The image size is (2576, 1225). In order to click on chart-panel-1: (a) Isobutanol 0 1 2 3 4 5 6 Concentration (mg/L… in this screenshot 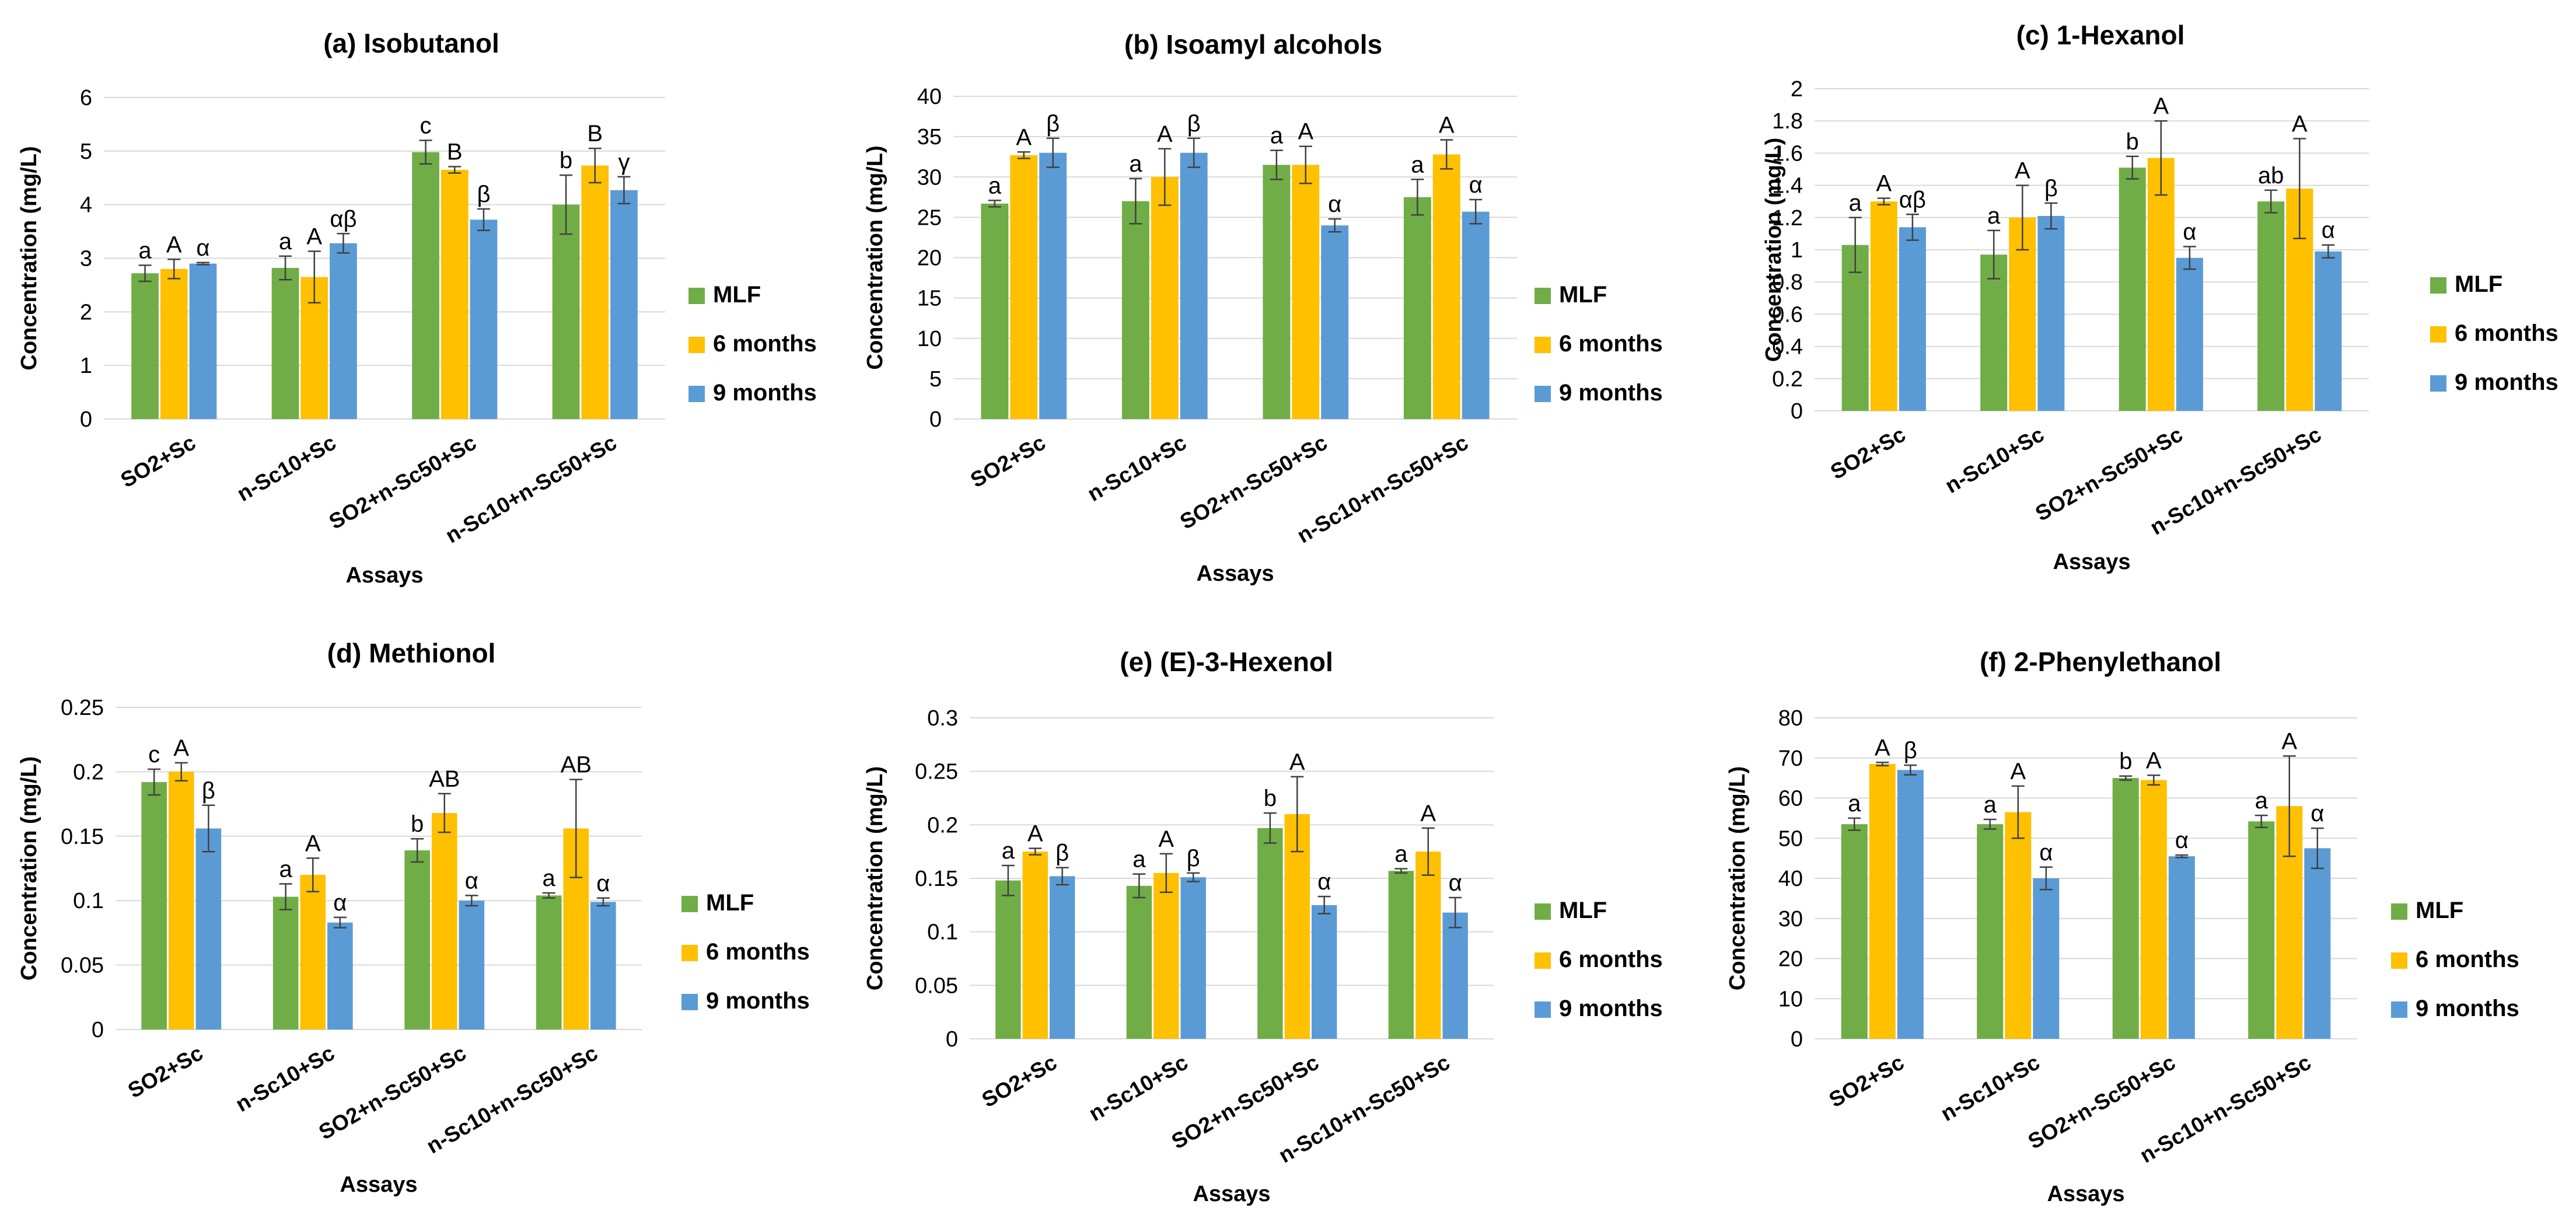, I will do `click(417, 308)`.